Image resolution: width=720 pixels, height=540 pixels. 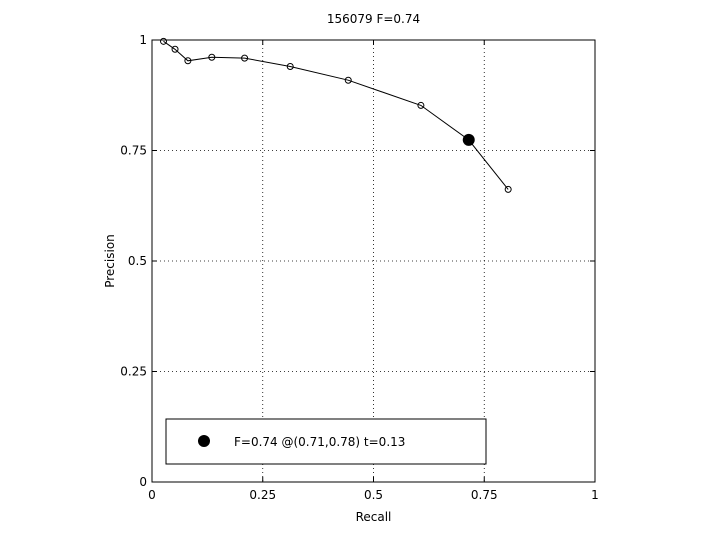 What do you see at coordinates (595, 495) in the screenshot?
I see `x-tick-label: 1` at bounding box center [595, 495].